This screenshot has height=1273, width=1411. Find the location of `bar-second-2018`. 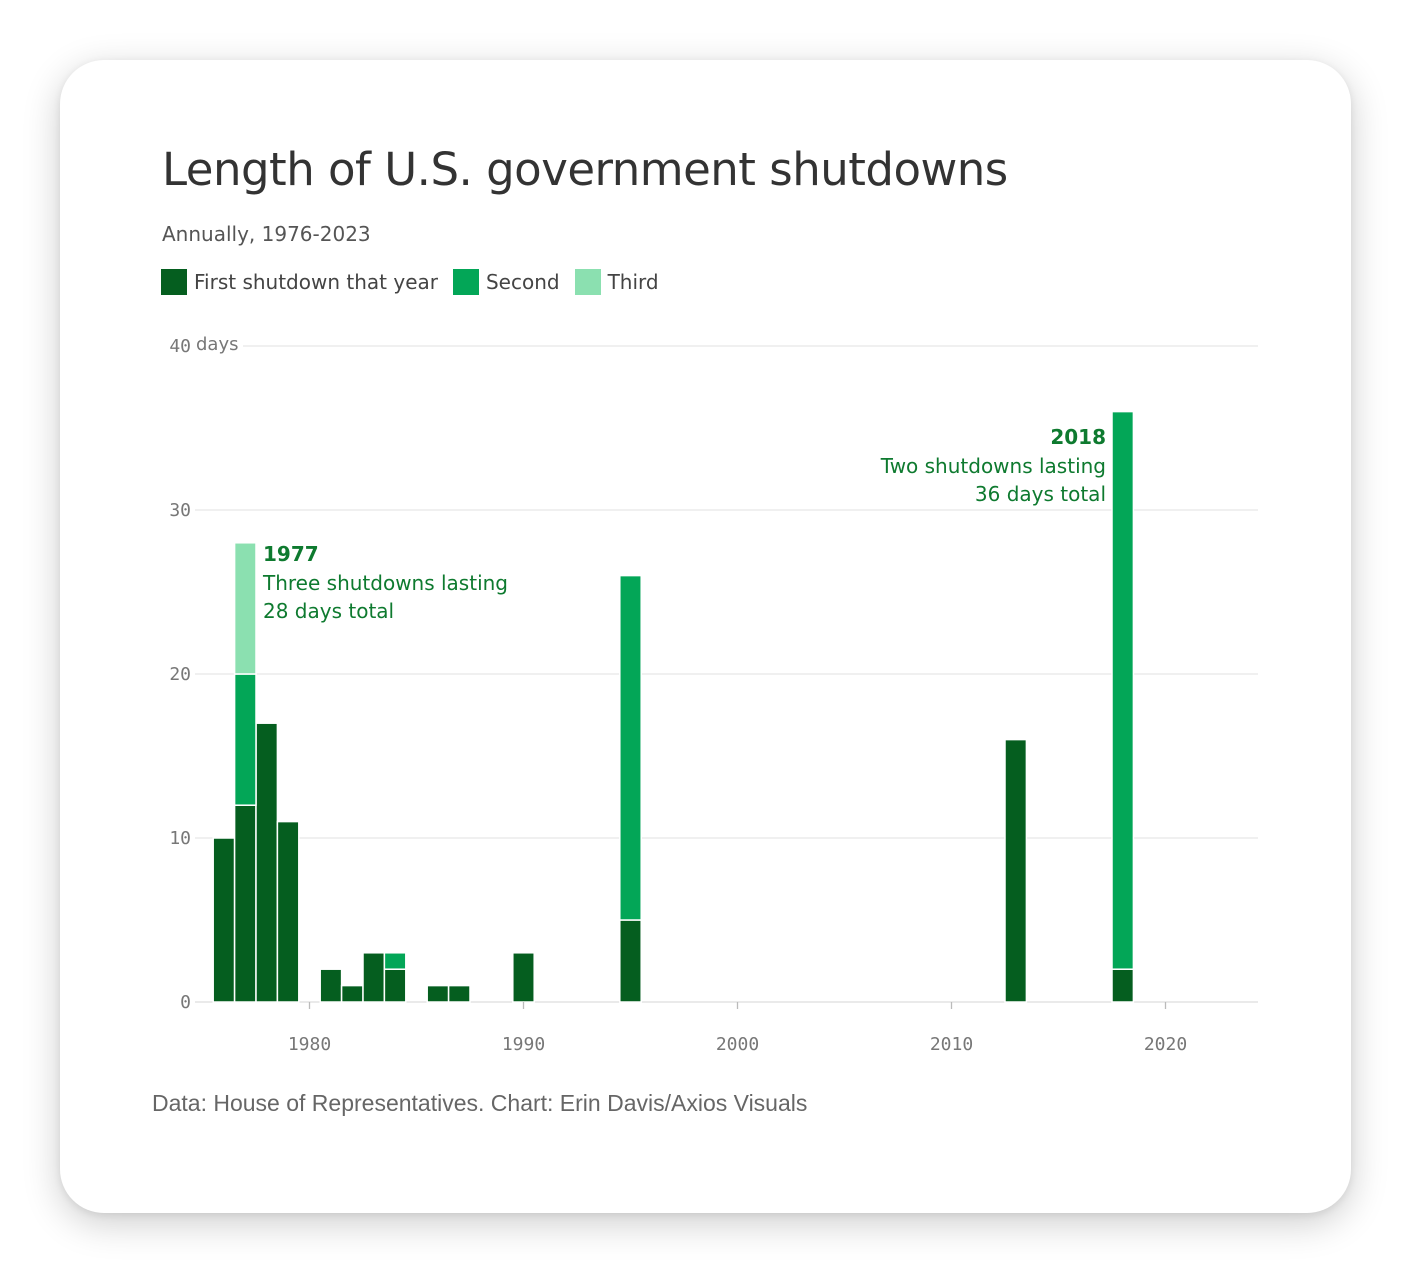

bar-second-2018 is located at coordinates (1123, 690).